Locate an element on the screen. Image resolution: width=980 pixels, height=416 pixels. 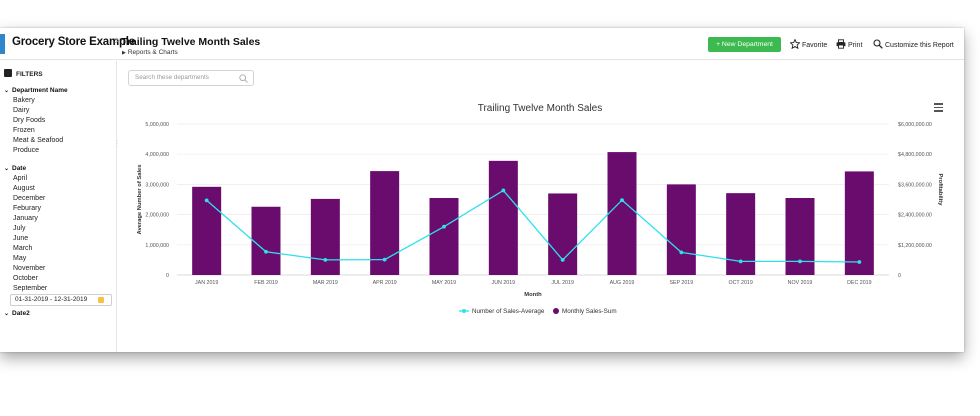
y2-tick-label: $4,800,000.00 is located at coordinates (915, 155).